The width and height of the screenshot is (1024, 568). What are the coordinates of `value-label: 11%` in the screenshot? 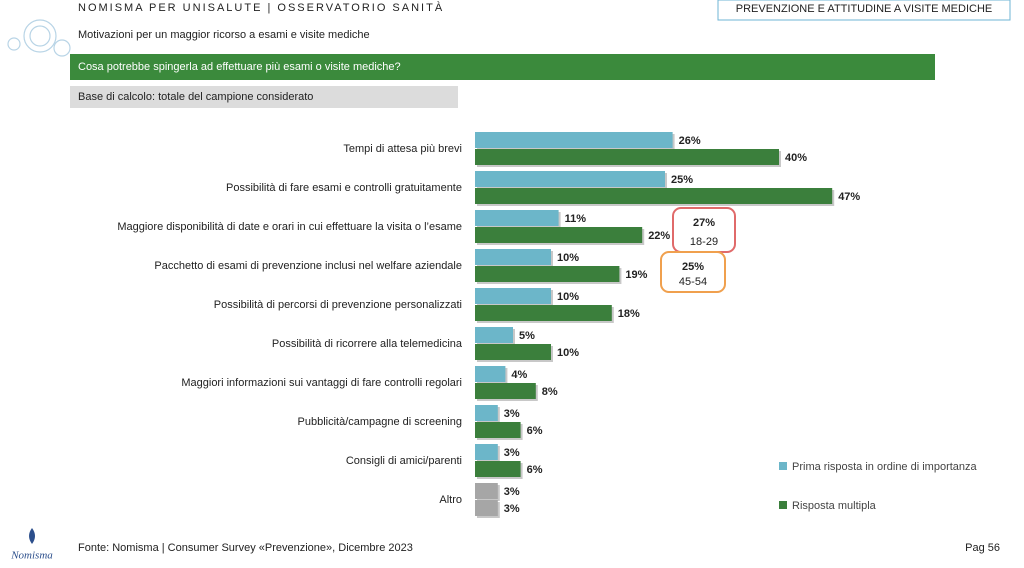 It's located at (576, 219).